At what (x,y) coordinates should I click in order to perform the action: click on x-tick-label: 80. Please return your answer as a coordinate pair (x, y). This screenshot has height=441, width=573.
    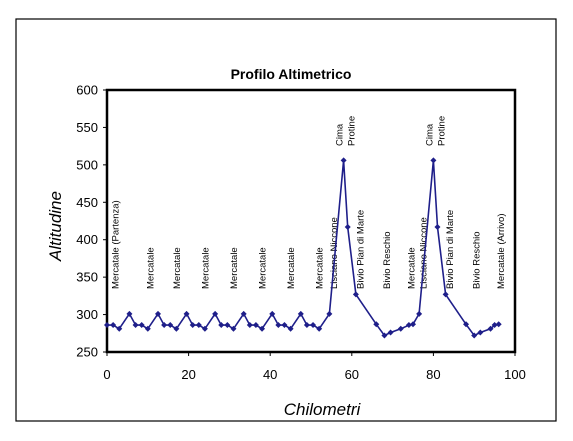
    Looking at the image, I should click on (433, 374).